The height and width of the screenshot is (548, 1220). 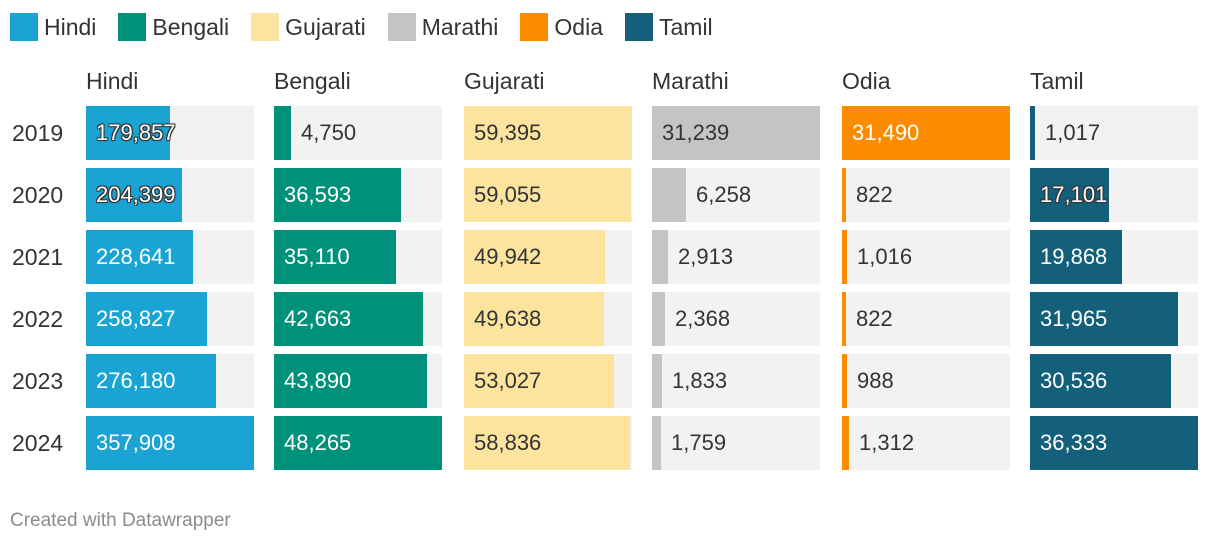 I want to click on bar-track: 31,965, so click(x=1114, y=319).